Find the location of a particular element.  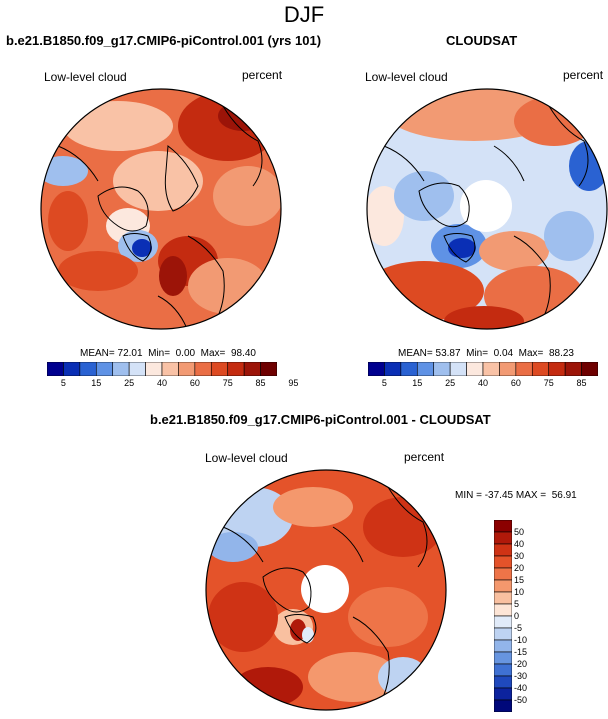

max-label: Max= is located at coordinates (213, 353).